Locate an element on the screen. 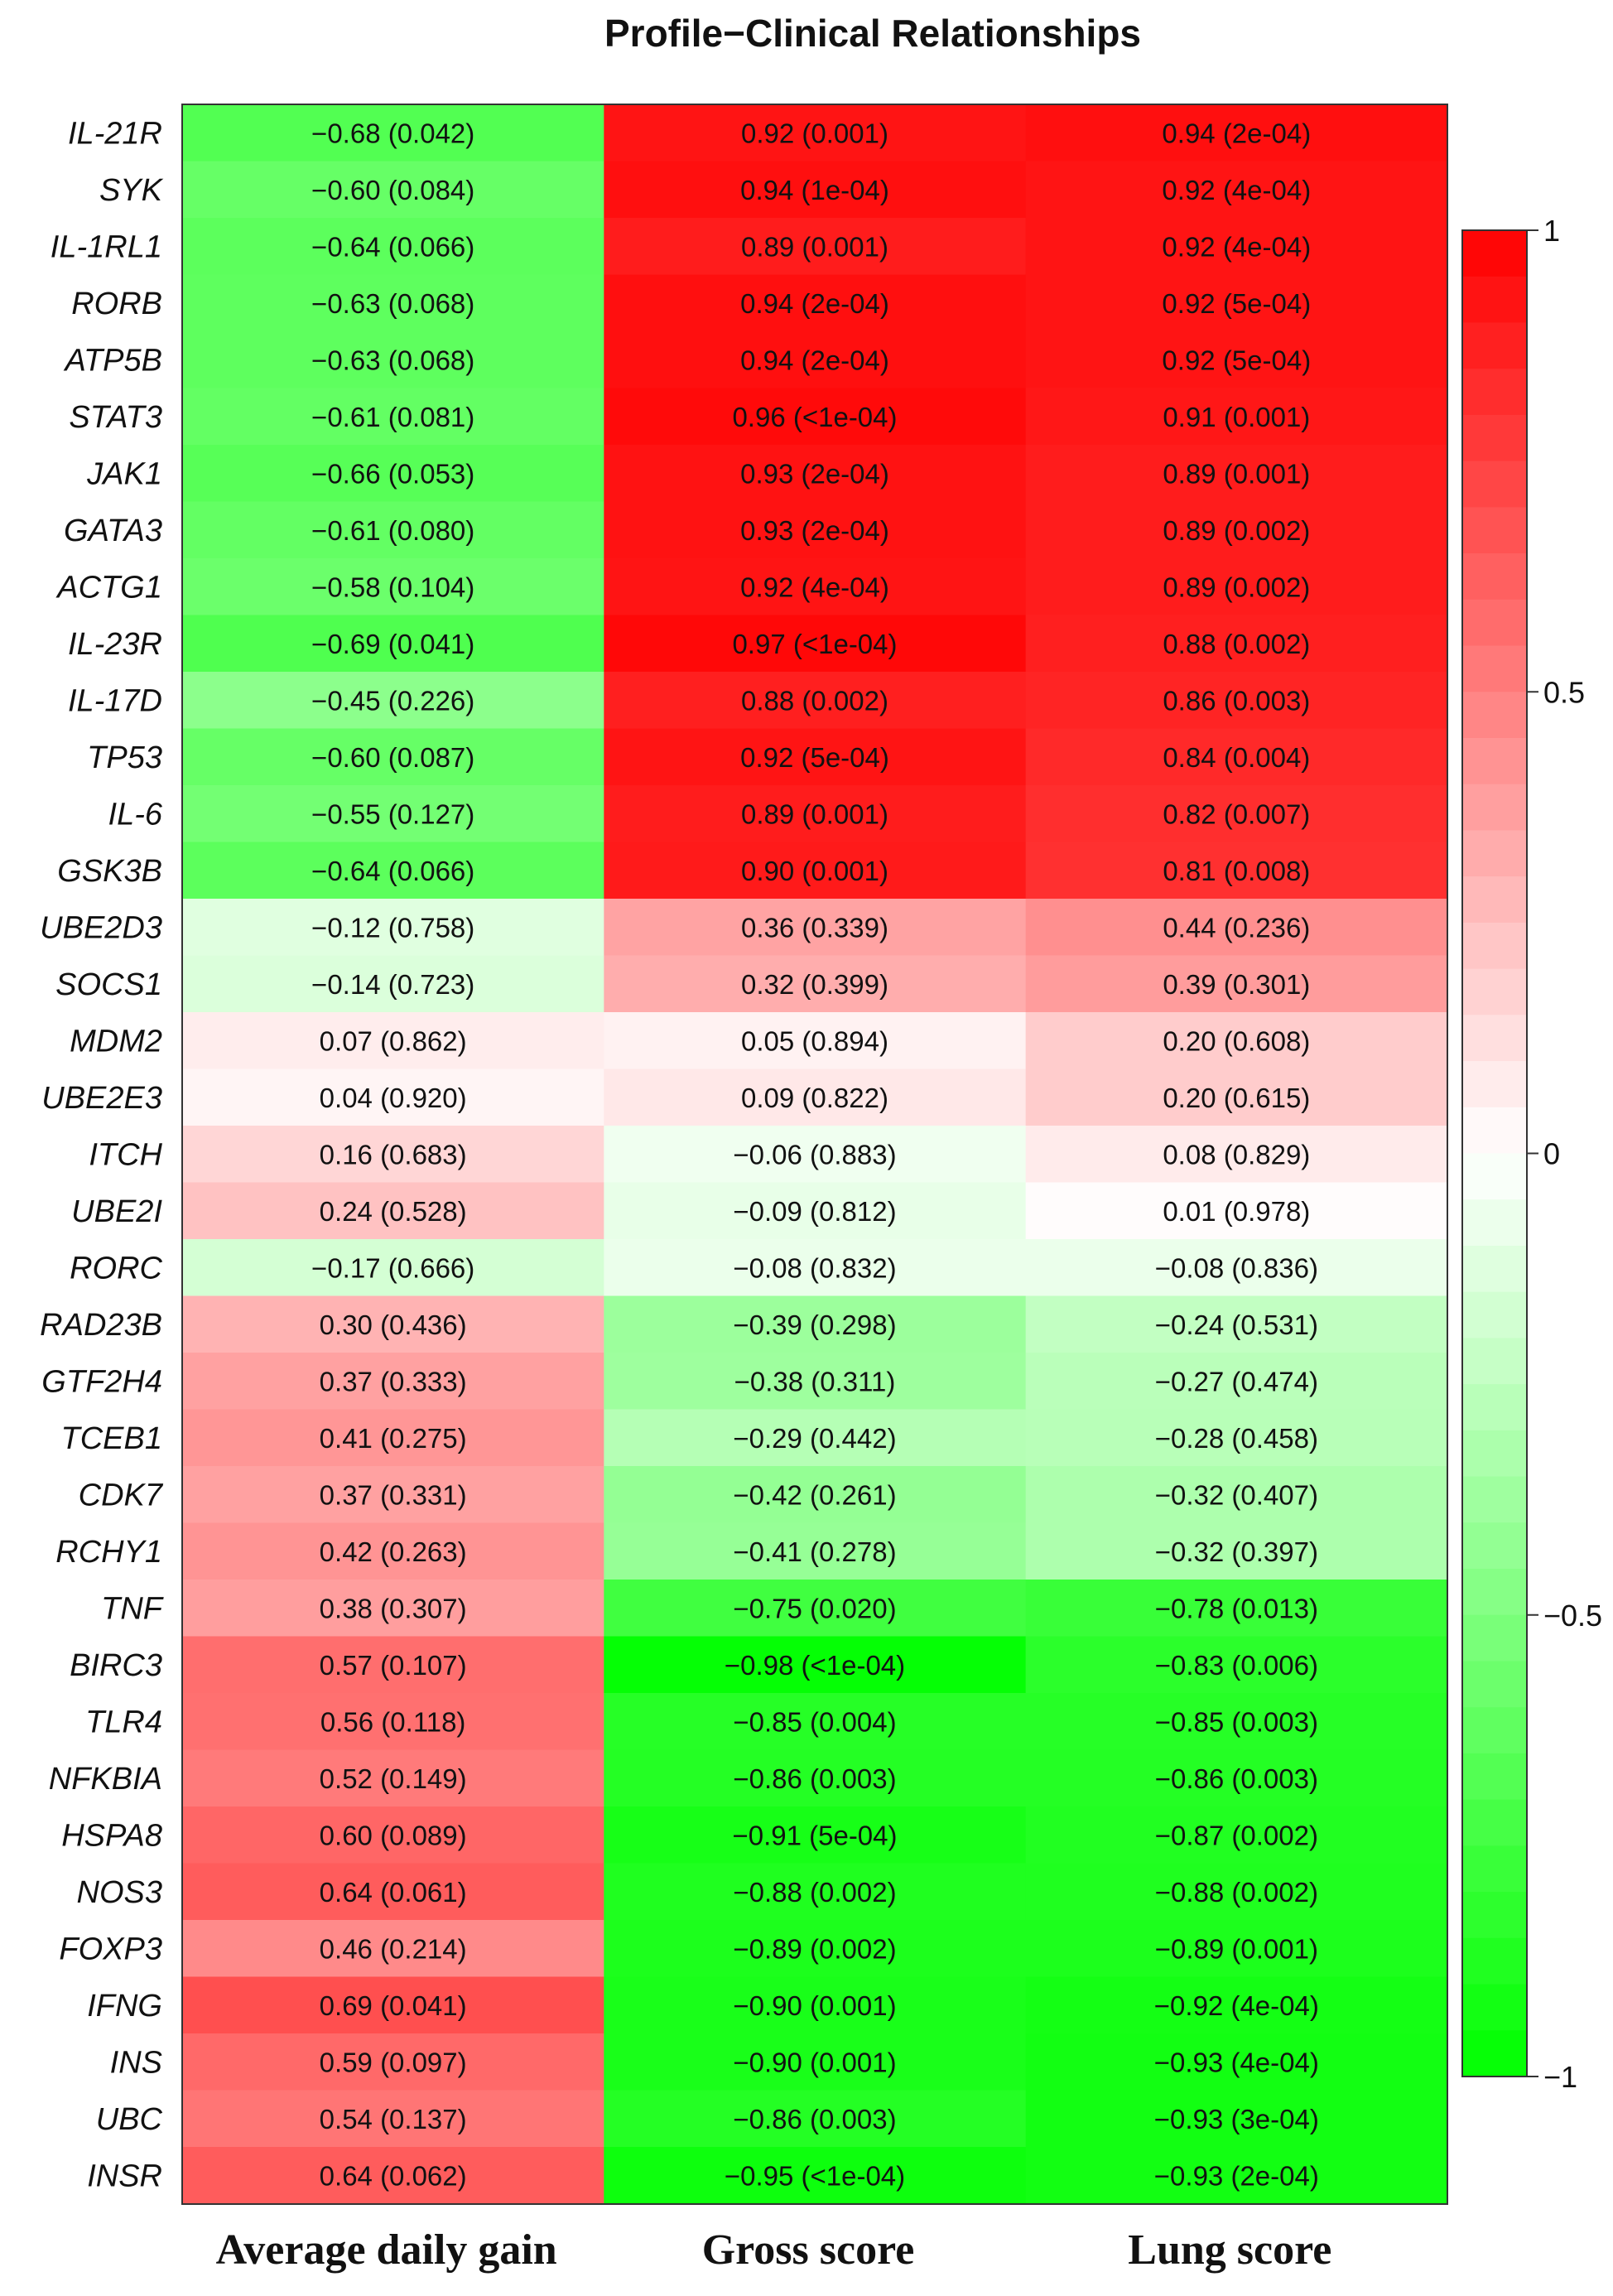 The height and width of the screenshot is (2296, 1613). cell-value-label: −0.89 (0.001) is located at coordinates (1236, 1948).